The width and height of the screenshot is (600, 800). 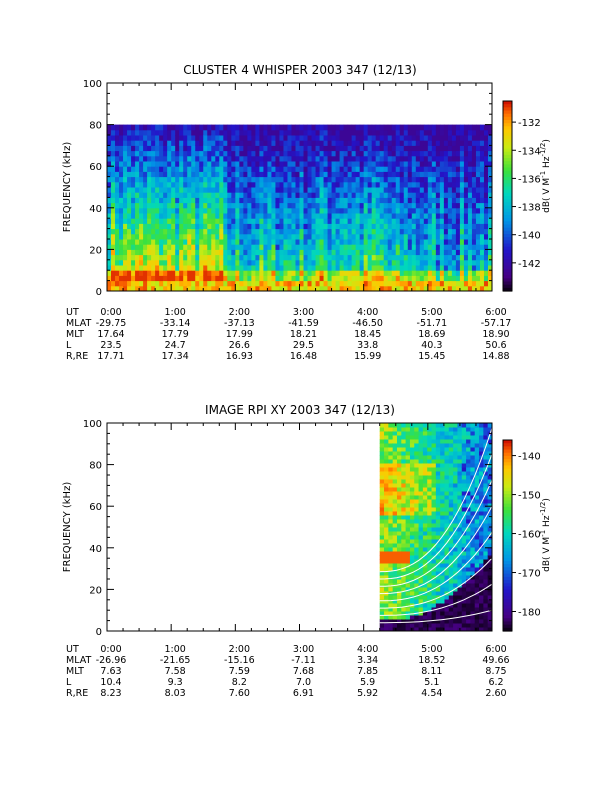 What do you see at coordinates (495, 356) in the screenshot?
I see `ephemeris-value-r-re: 14.88` at bounding box center [495, 356].